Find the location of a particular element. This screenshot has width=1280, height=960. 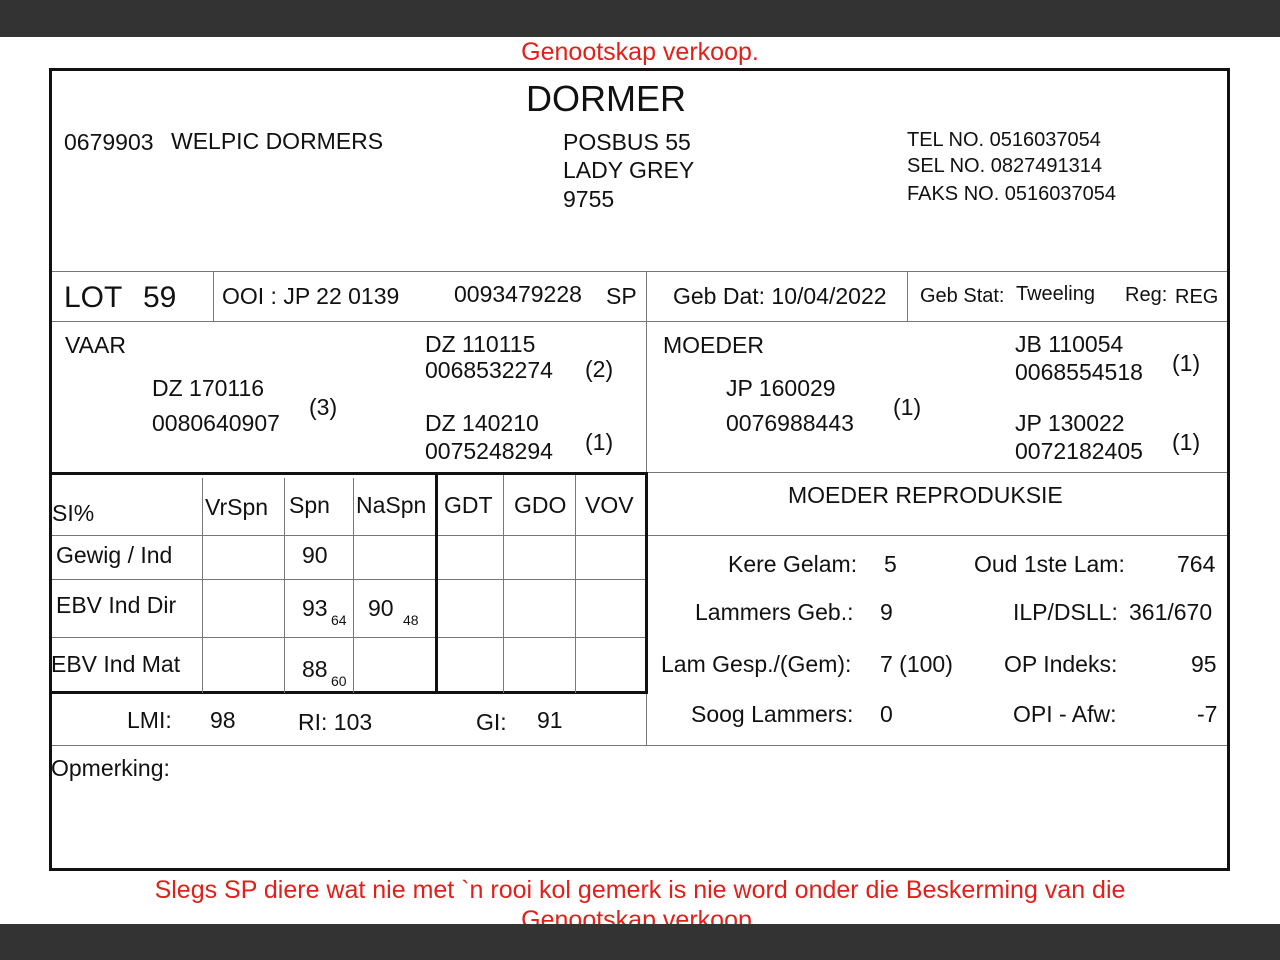

opi-value: -7 is located at coordinates (1207, 714).